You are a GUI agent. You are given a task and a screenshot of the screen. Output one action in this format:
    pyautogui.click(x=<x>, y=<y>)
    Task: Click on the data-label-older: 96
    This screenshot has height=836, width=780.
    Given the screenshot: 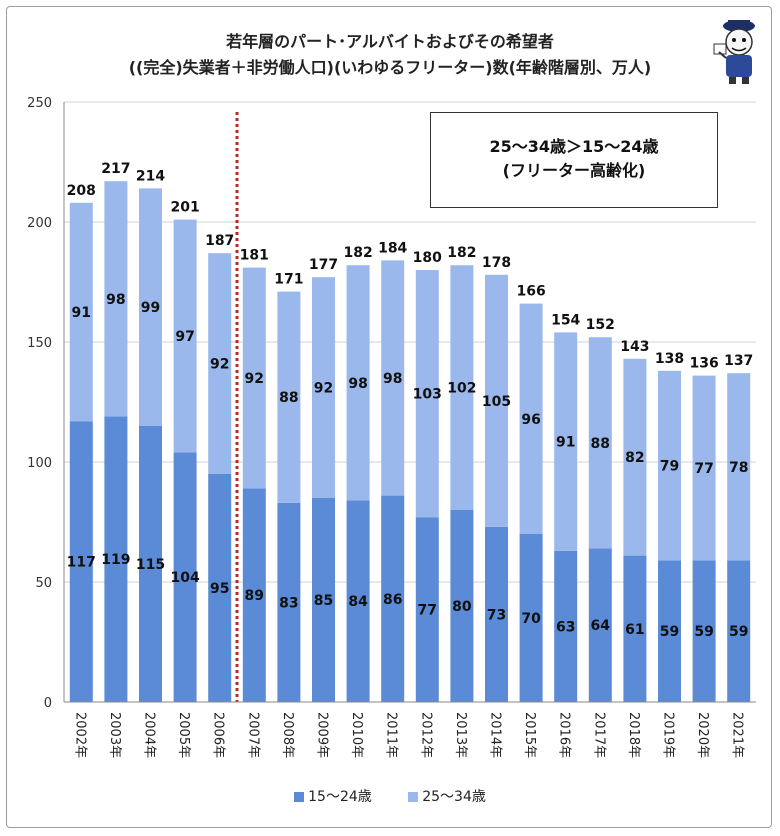 What is the action you would take?
    pyautogui.click(x=530, y=420)
    